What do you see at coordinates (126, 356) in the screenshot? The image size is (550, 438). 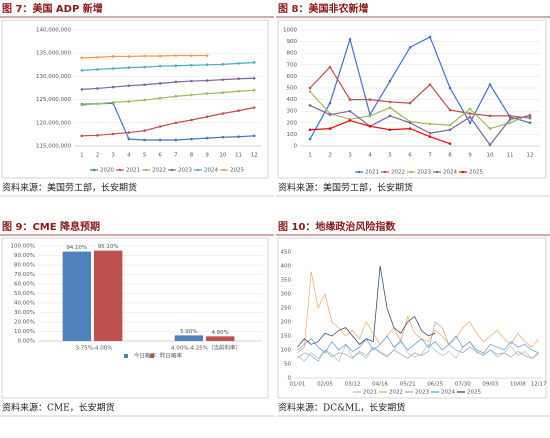 I see `legend-swatch` at bounding box center [126, 356].